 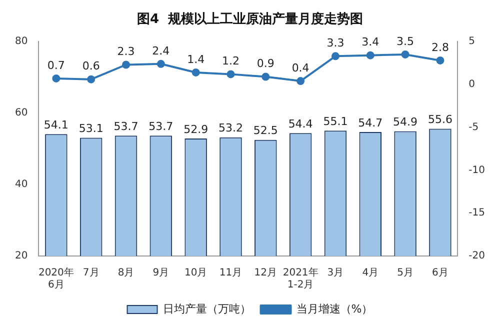 What do you see at coordinates (300, 123) in the screenshot?
I see `data-label: 54.4` at bounding box center [300, 123].